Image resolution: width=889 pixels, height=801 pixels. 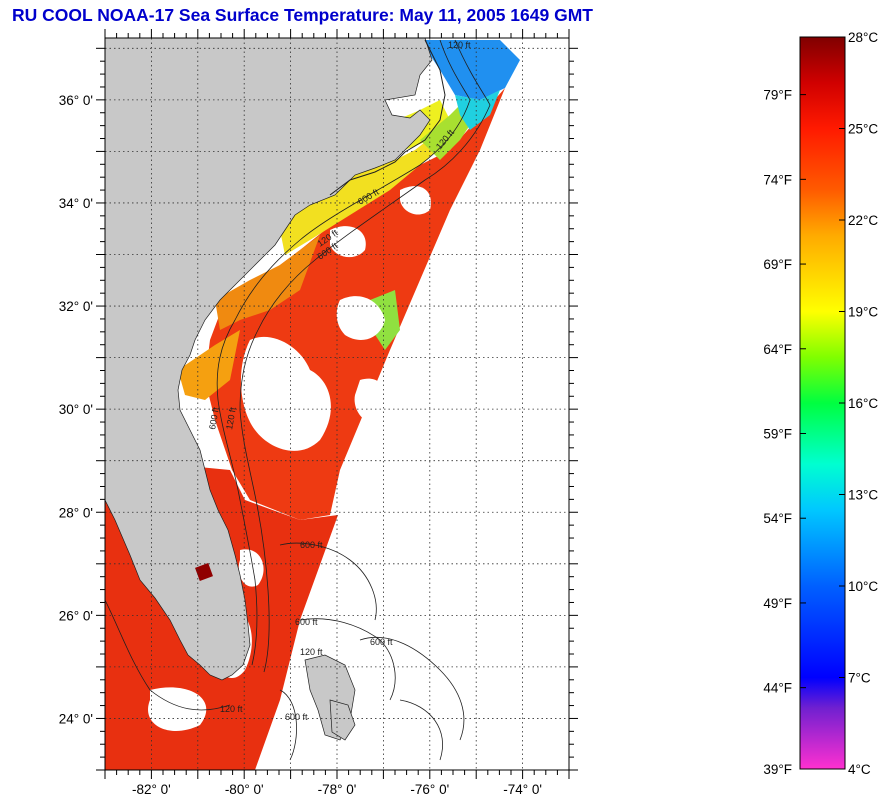 I want to click on colorbar-fahrenheit-label: 54°F, so click(x=777, y=518).